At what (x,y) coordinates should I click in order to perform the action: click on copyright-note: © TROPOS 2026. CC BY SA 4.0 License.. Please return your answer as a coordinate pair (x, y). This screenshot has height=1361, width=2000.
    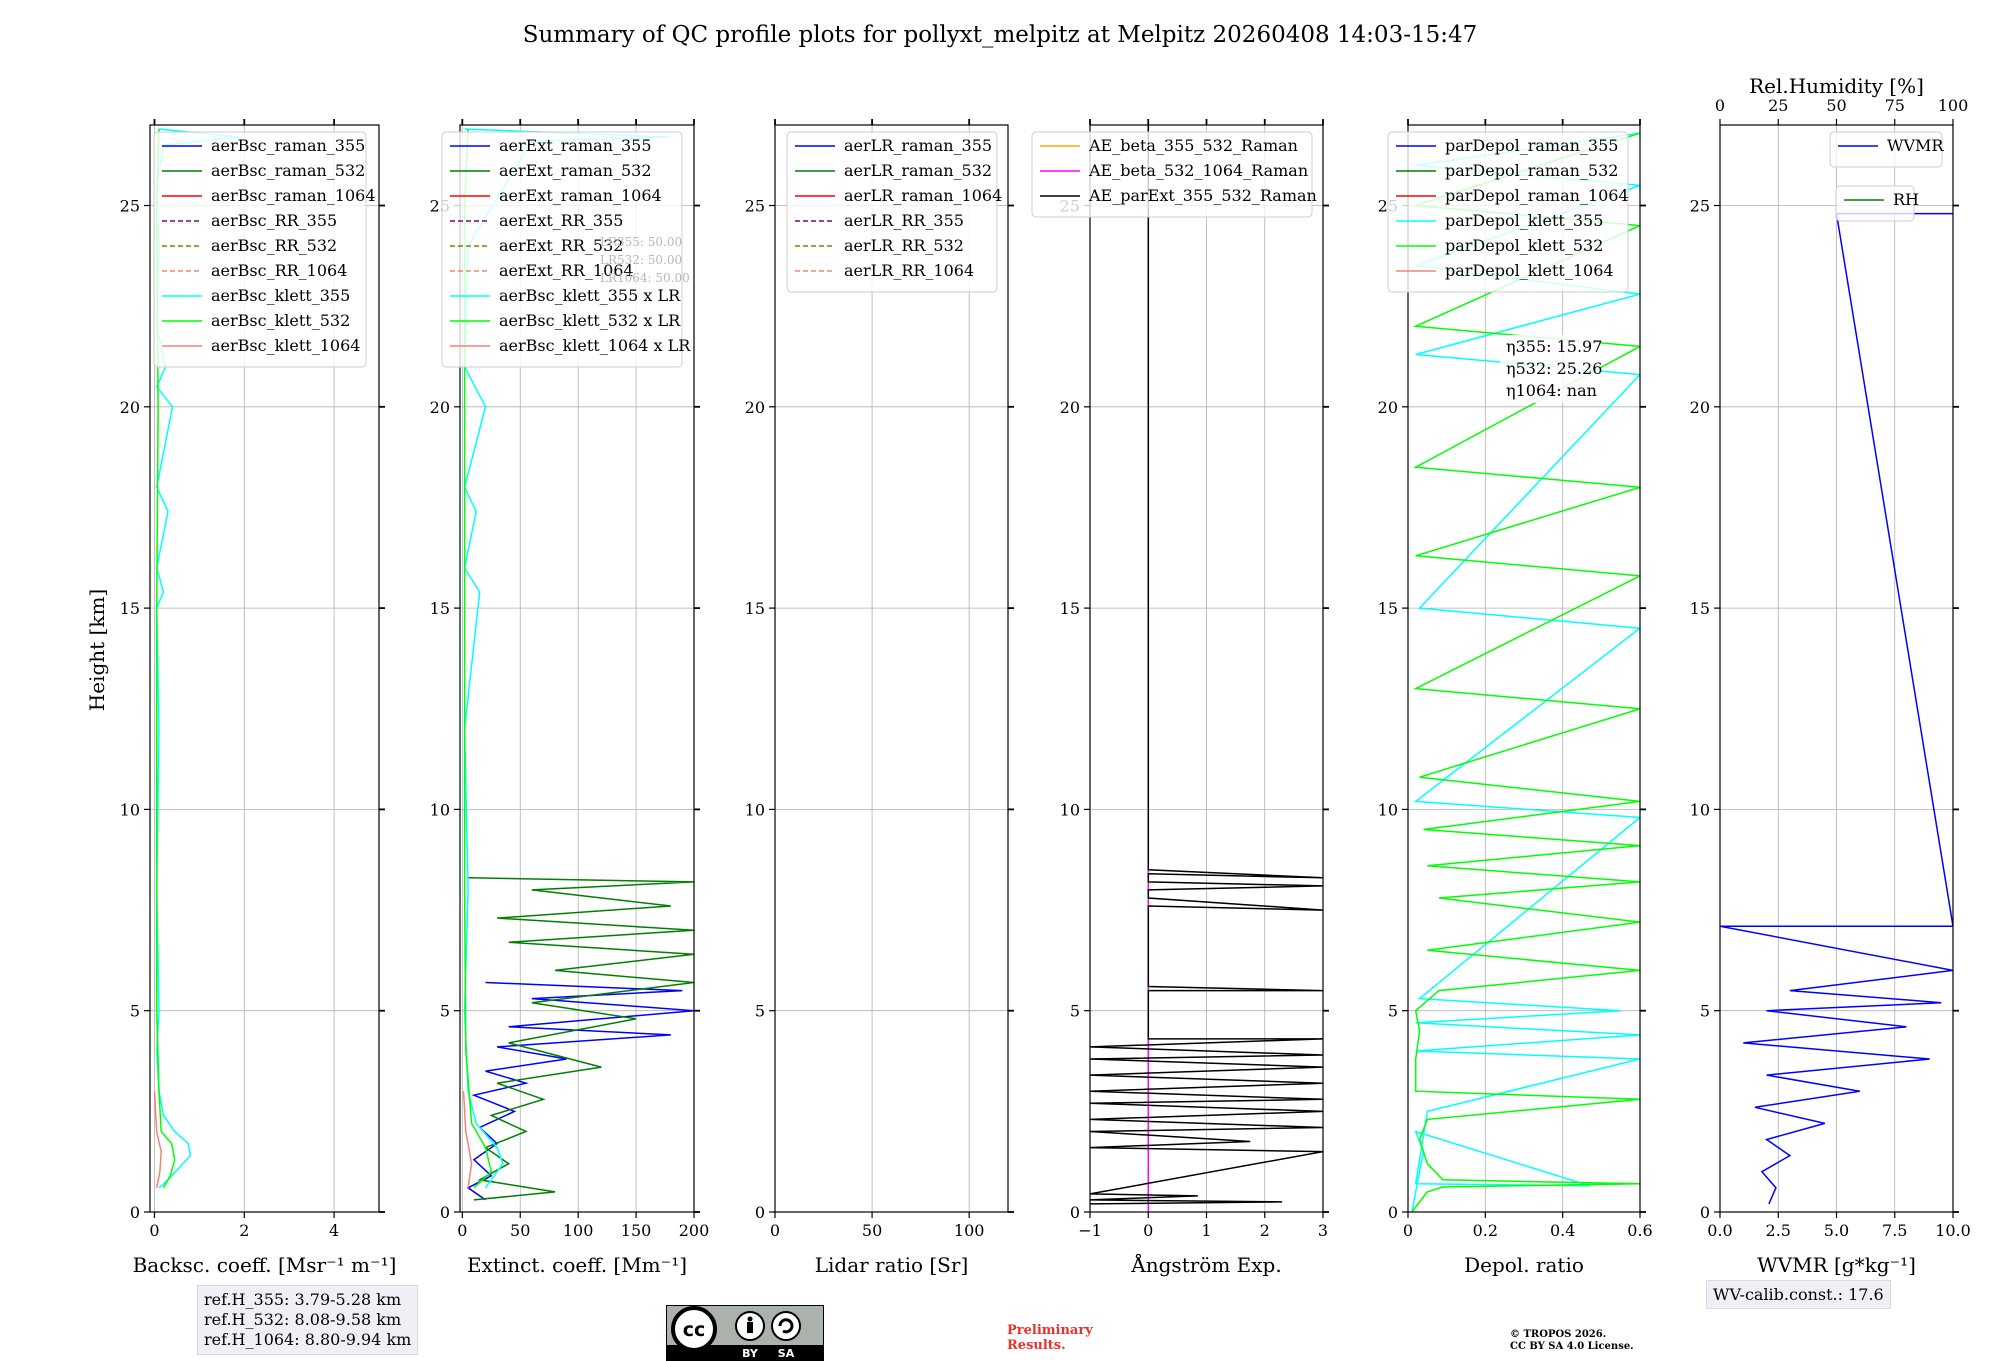
    Looking at the image, I should click on (1572, 1341).